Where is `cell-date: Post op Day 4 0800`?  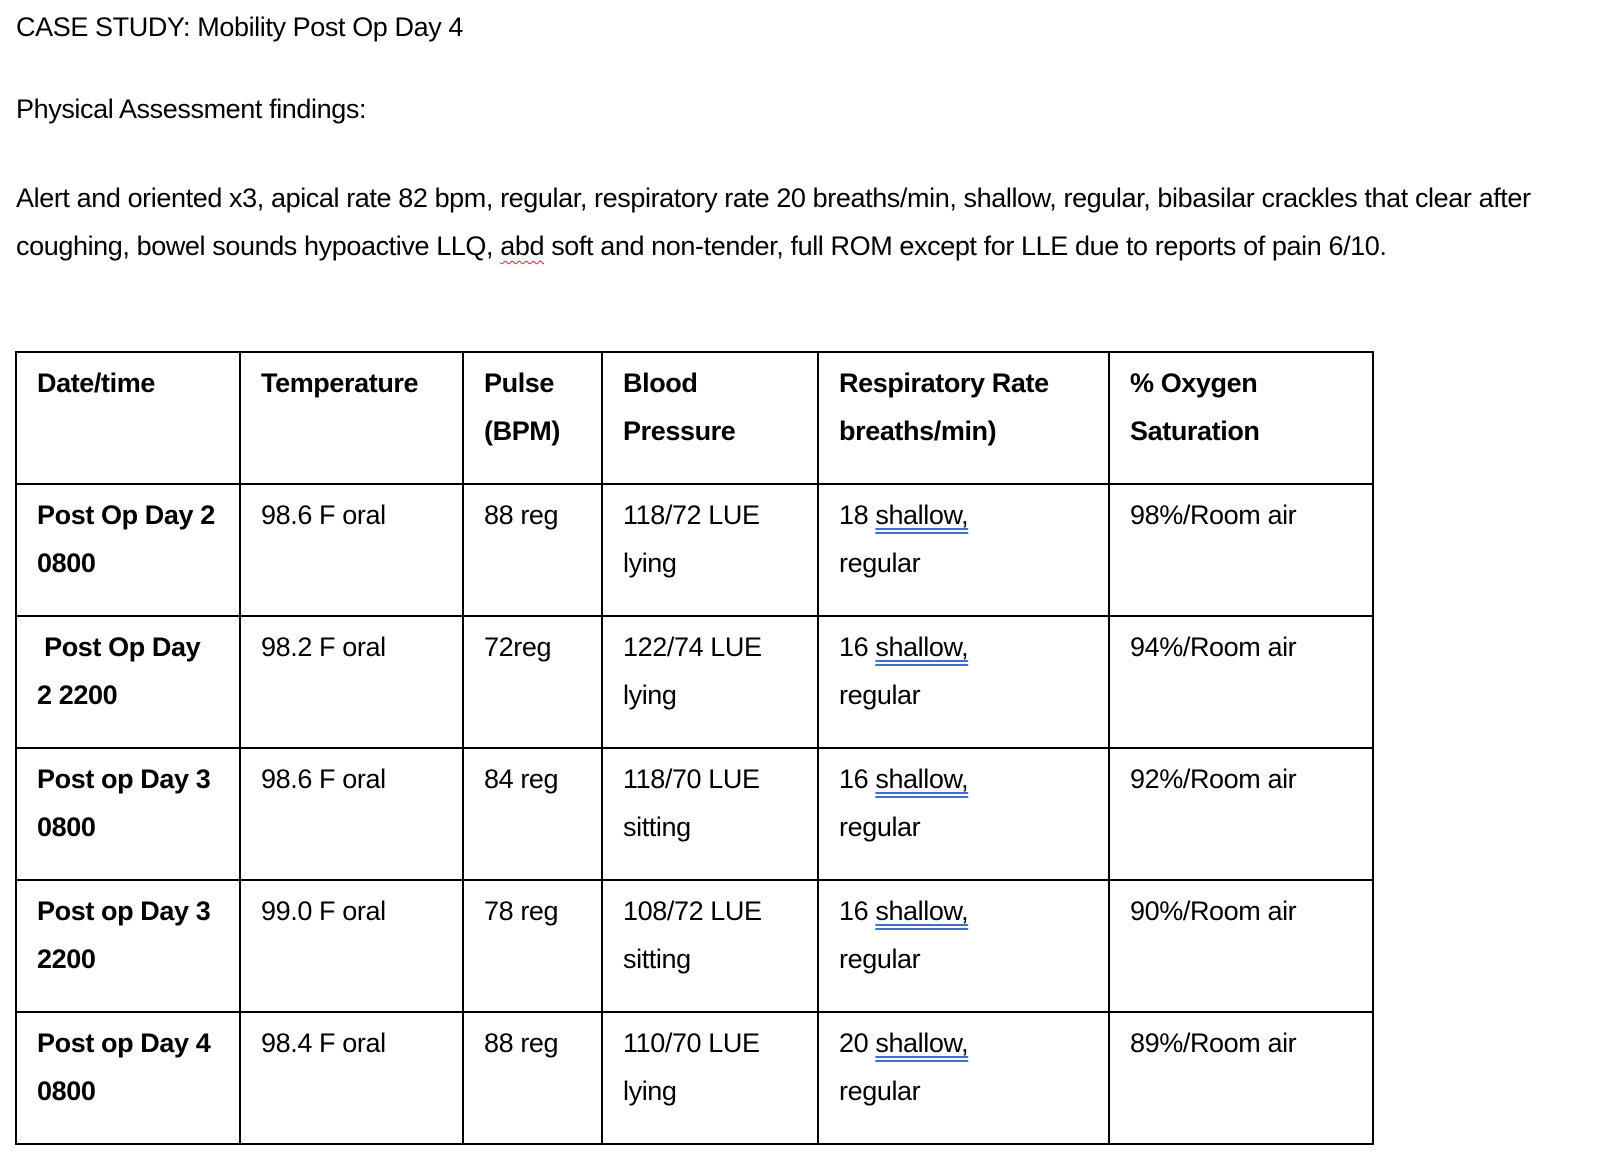
cell-date: Post op Day 4 0800 is located at coordinates (128, 1078).